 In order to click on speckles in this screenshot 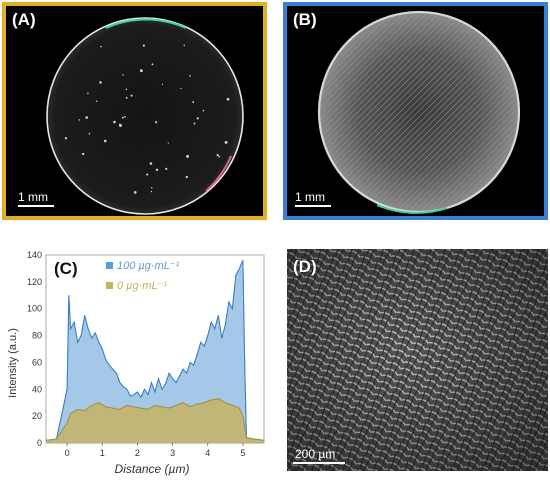, I will do `click(147, 119)`.